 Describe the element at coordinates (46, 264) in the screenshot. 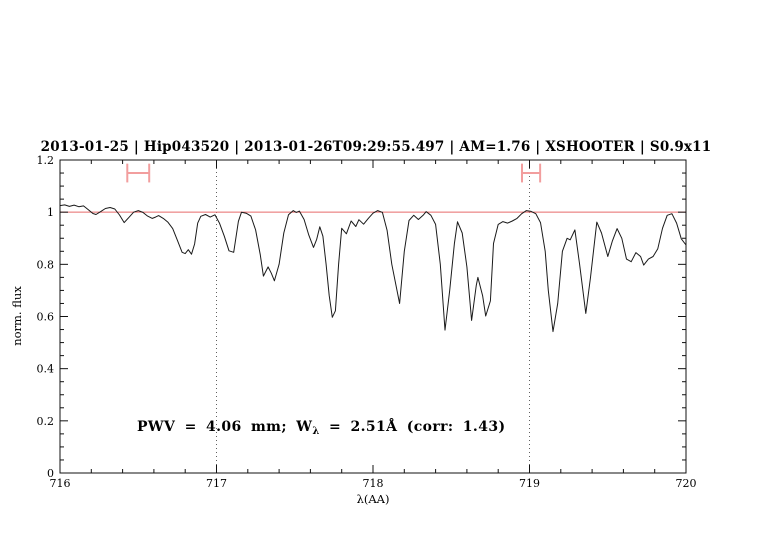

I see `y-tick-label: 0.8` at that location.